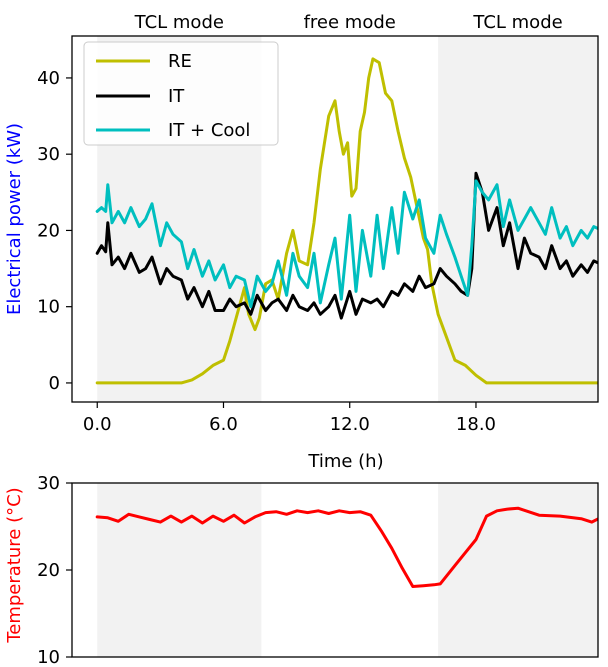  Describe the element at coordinates (176, 96) in the screenshot. I see `legend-label-it: IT` at that location.